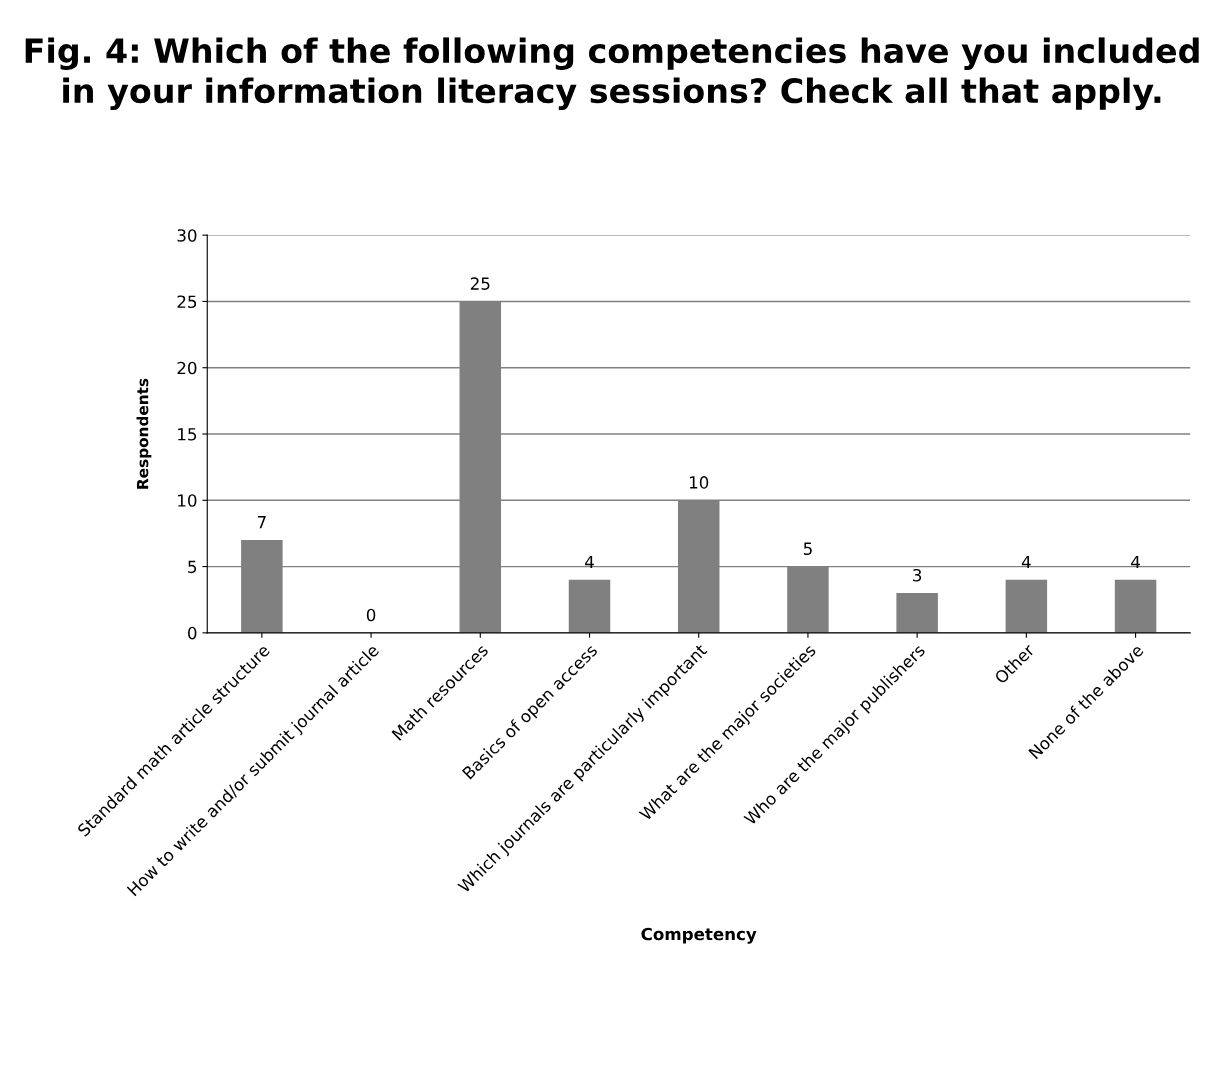  What do you see at coordinates (699, 482) in the screenshot?
I see `data-label: 10` at bounding box center [699, 482].